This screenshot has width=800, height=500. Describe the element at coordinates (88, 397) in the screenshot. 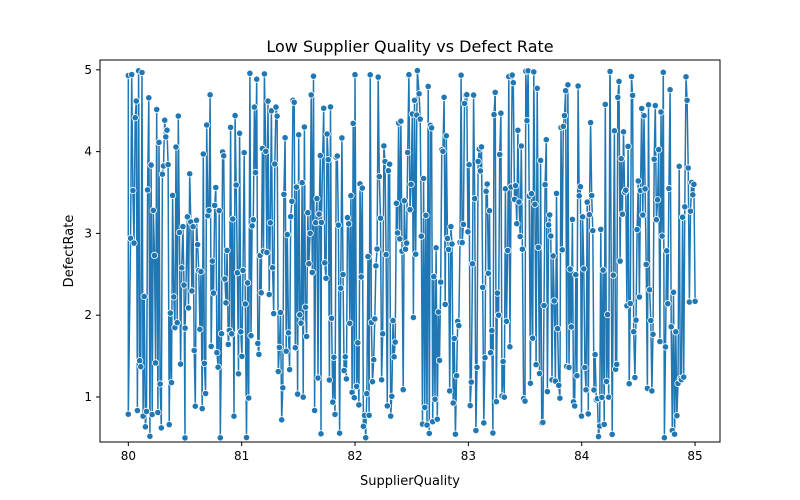

I see `y-tick-label: 1` at that location.